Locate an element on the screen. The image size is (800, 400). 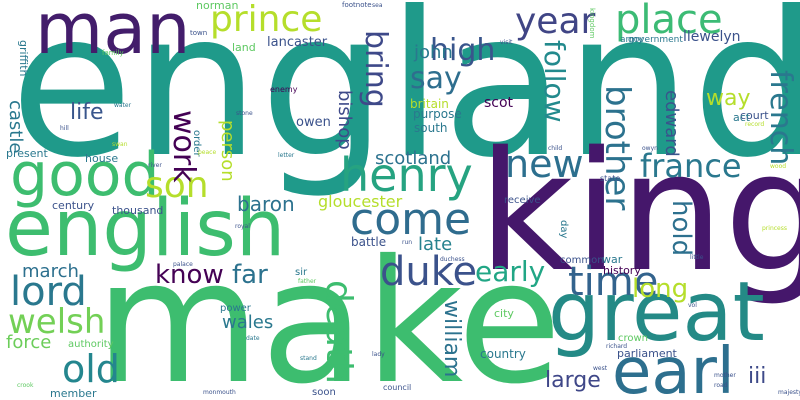
word-time: time is located at coordinates (613, 282).